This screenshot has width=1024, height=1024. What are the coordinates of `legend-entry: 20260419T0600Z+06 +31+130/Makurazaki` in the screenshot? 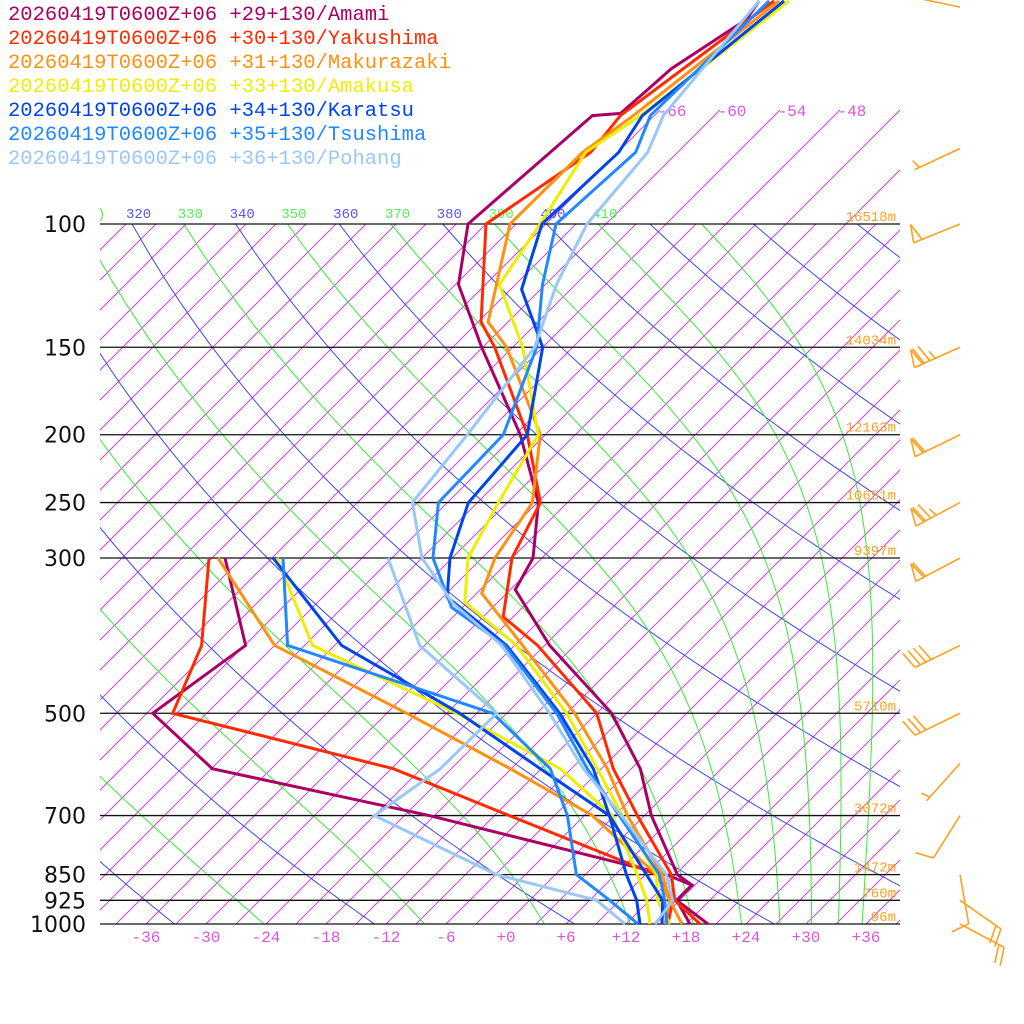 It's located at (229, 63).